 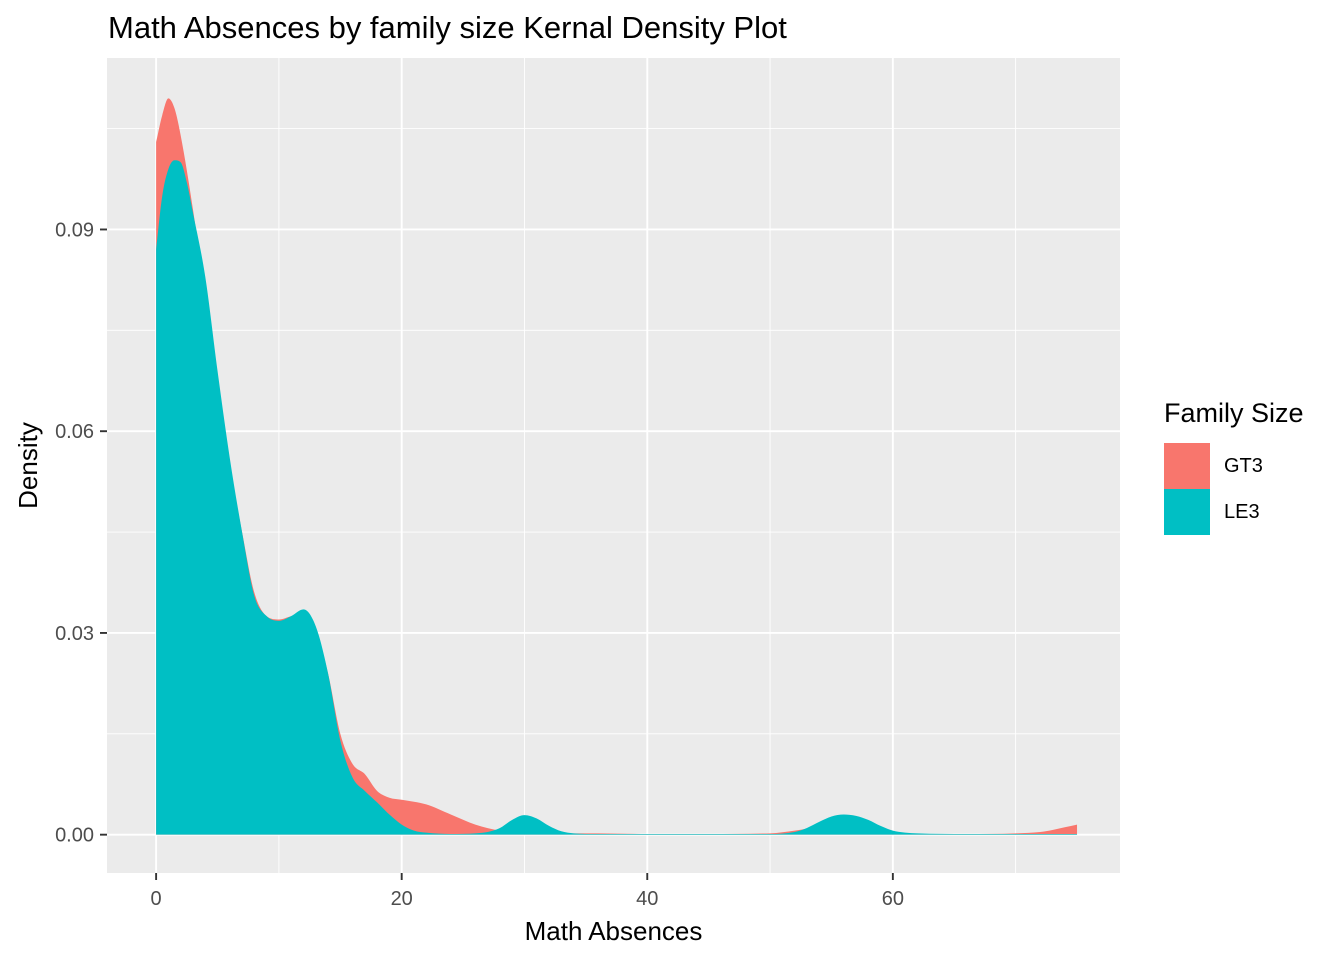 What do you see at coordinates (893, 899) in the screenshot?
I see `x-tick-label: 60` at bounding box center [893, 899].